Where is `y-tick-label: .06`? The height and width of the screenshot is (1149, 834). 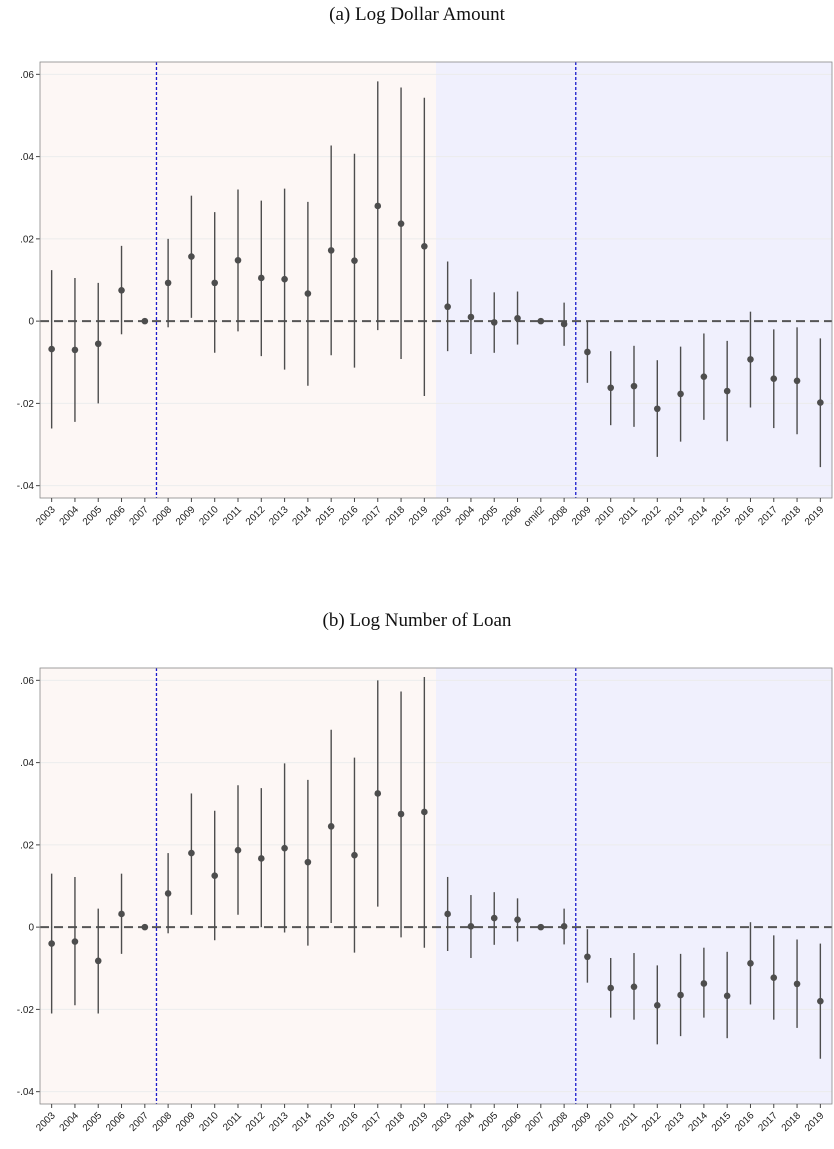
y-tick-label: .06 is located at coordinates (27, 75).